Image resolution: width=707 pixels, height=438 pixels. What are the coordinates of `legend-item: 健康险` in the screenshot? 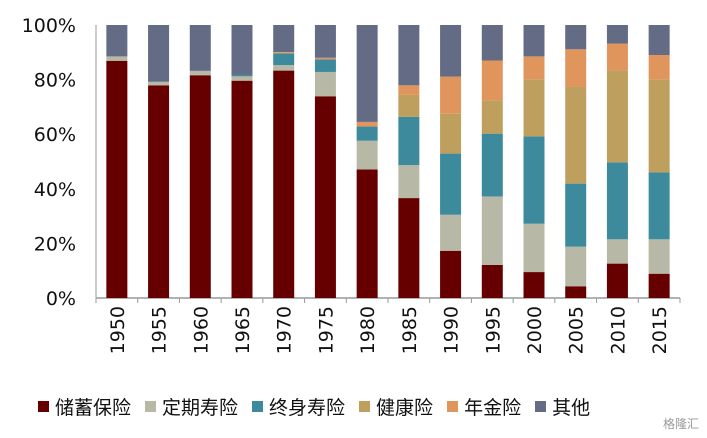 It's located at (396, 406).